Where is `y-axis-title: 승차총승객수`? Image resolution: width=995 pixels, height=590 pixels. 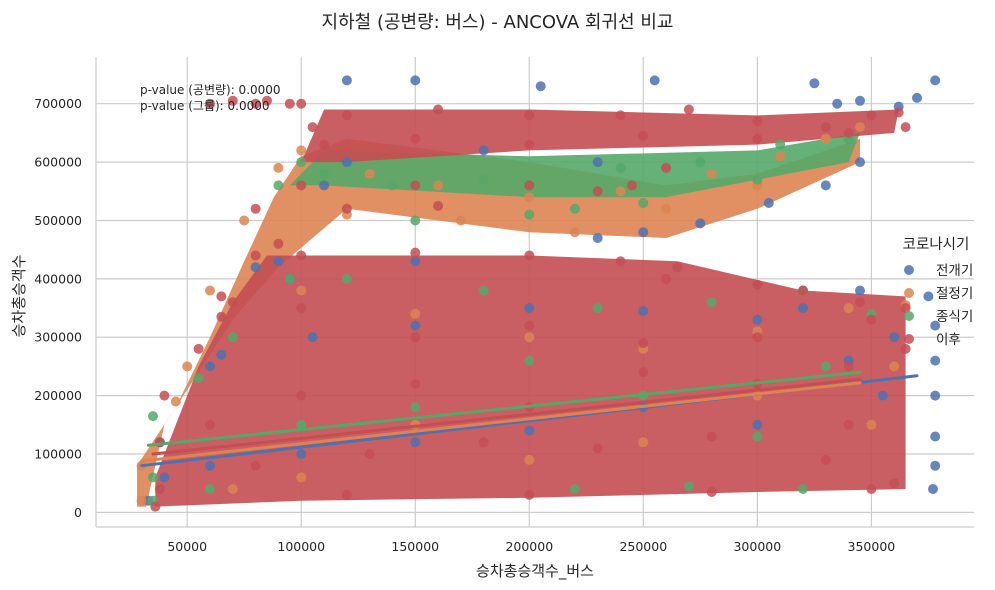 y-axis-title: 승차총승객수 is located at coordinates (19, 296).